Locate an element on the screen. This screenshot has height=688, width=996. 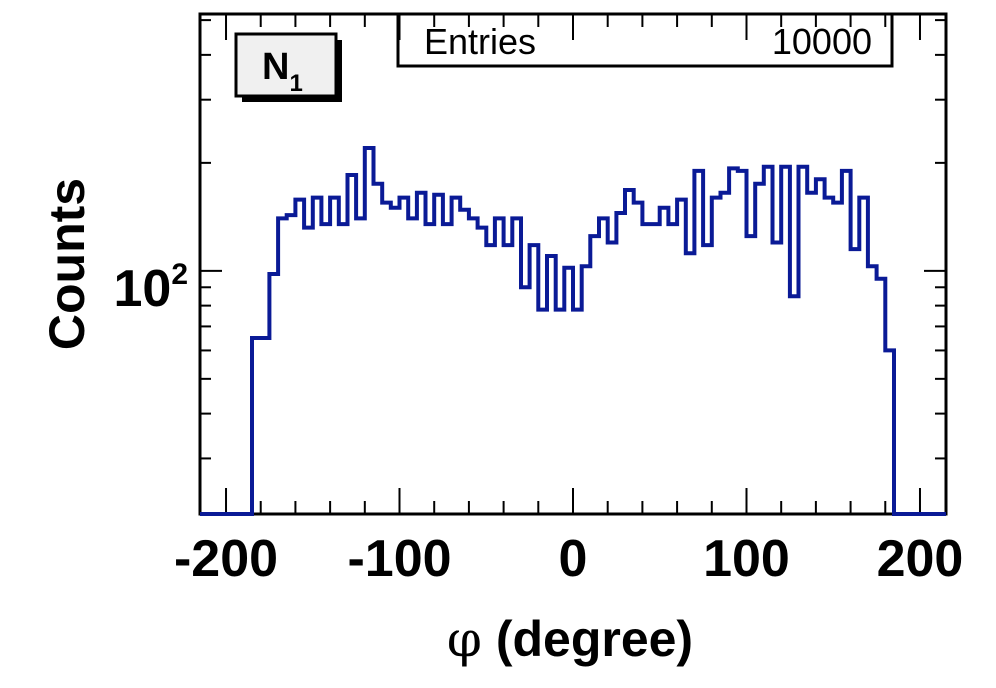
y-tick-label-100: 102 is located at coordinates (150, 288).